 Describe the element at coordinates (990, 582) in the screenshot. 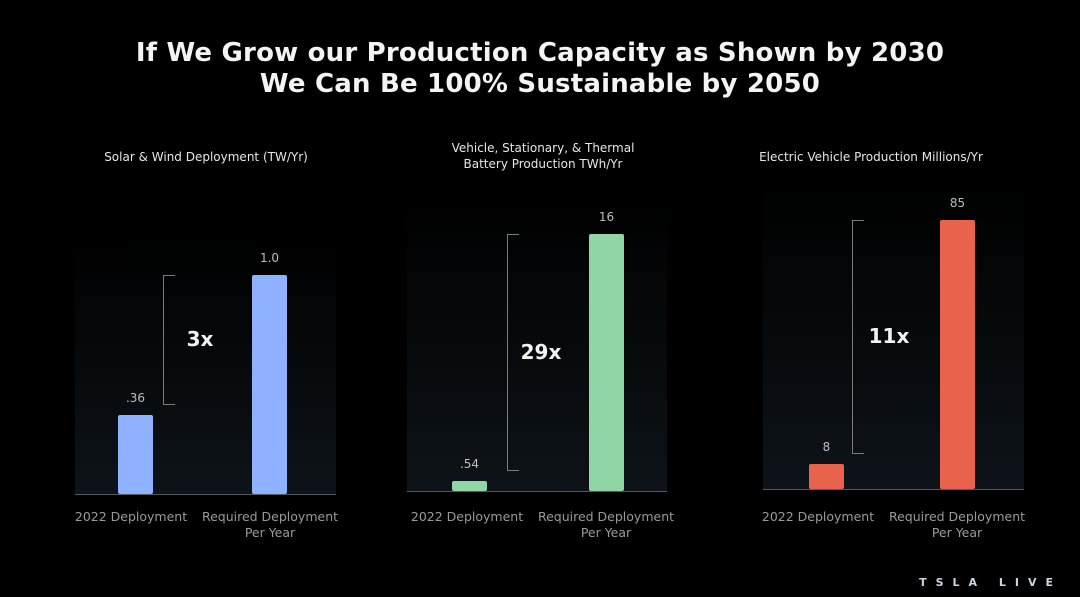

I see `tesla-live-logo: TSLA LIVE` at that location.